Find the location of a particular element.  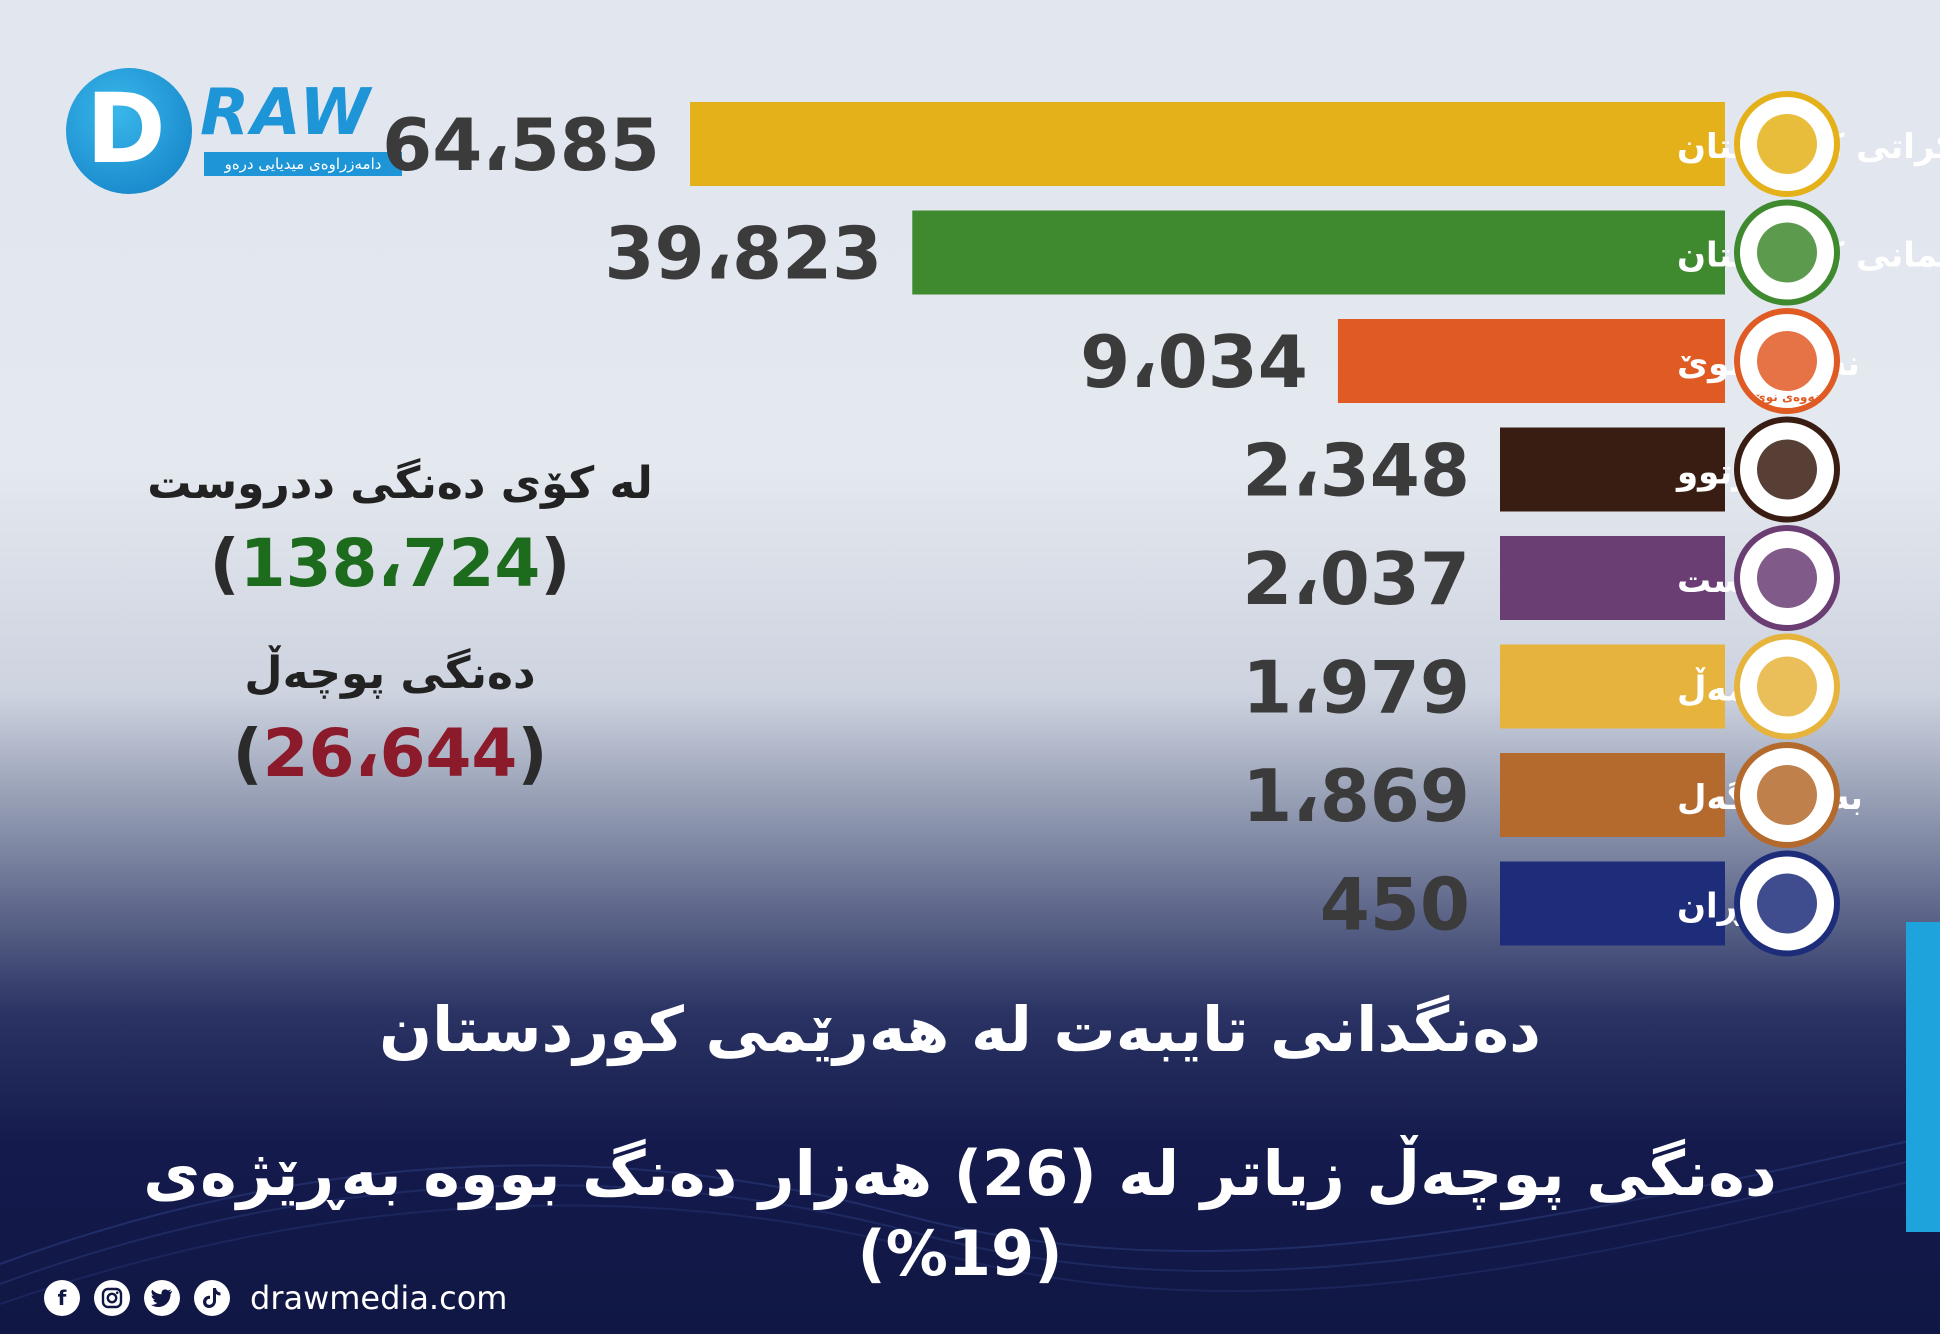

logo-circle is located at coordinates (129, 131).